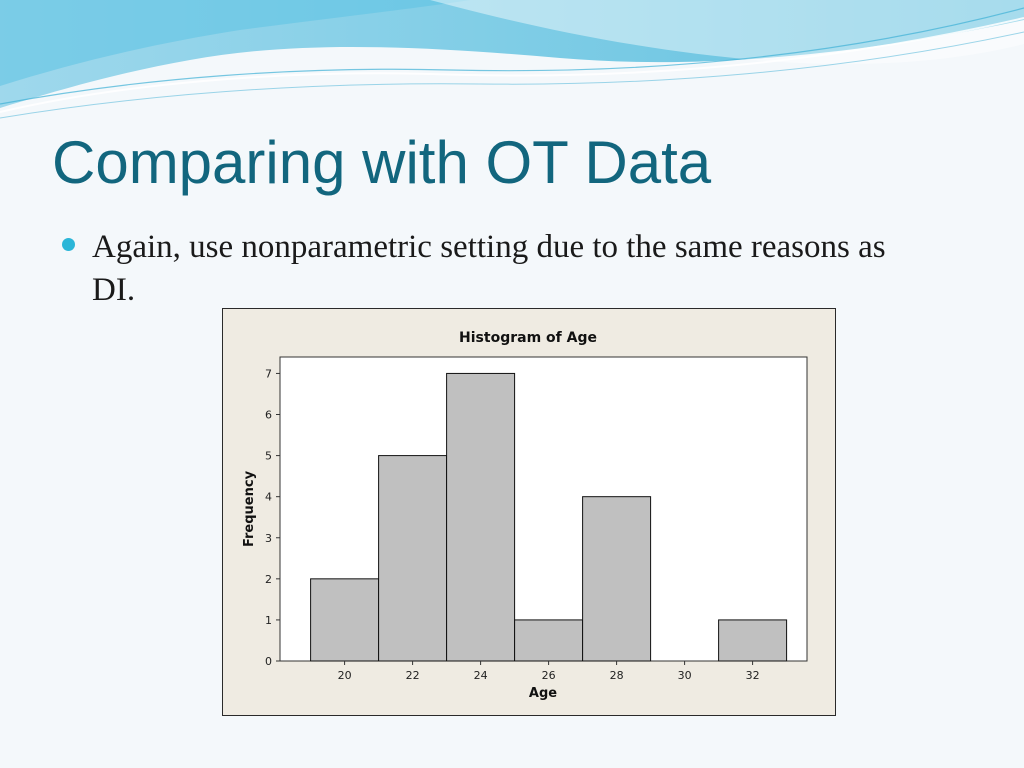 The width and height of the screenshot is (1024, 768). What do you see at coordinates (753, 675) in the screenshot?
I see `x-tick-label: 32` at bounding box center [753, 675].